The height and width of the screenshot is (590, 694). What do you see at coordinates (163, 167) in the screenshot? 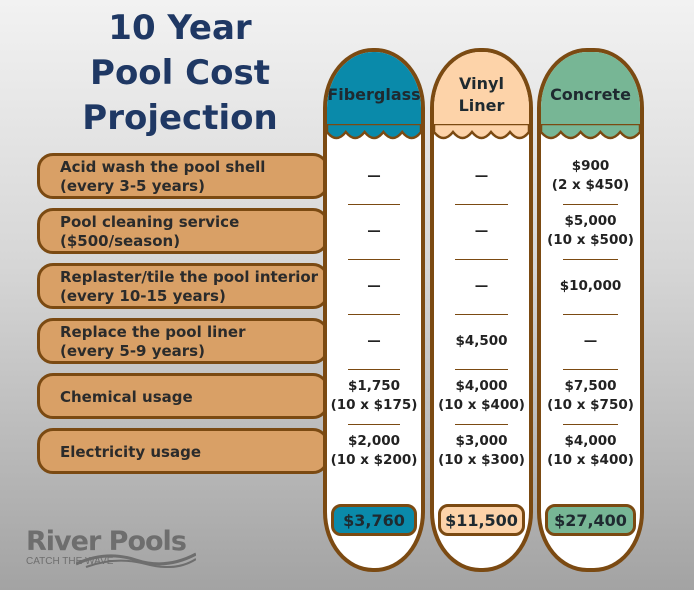
I see `row-label-title: Acid wash the pool shell` at bounding box center [163, 167].